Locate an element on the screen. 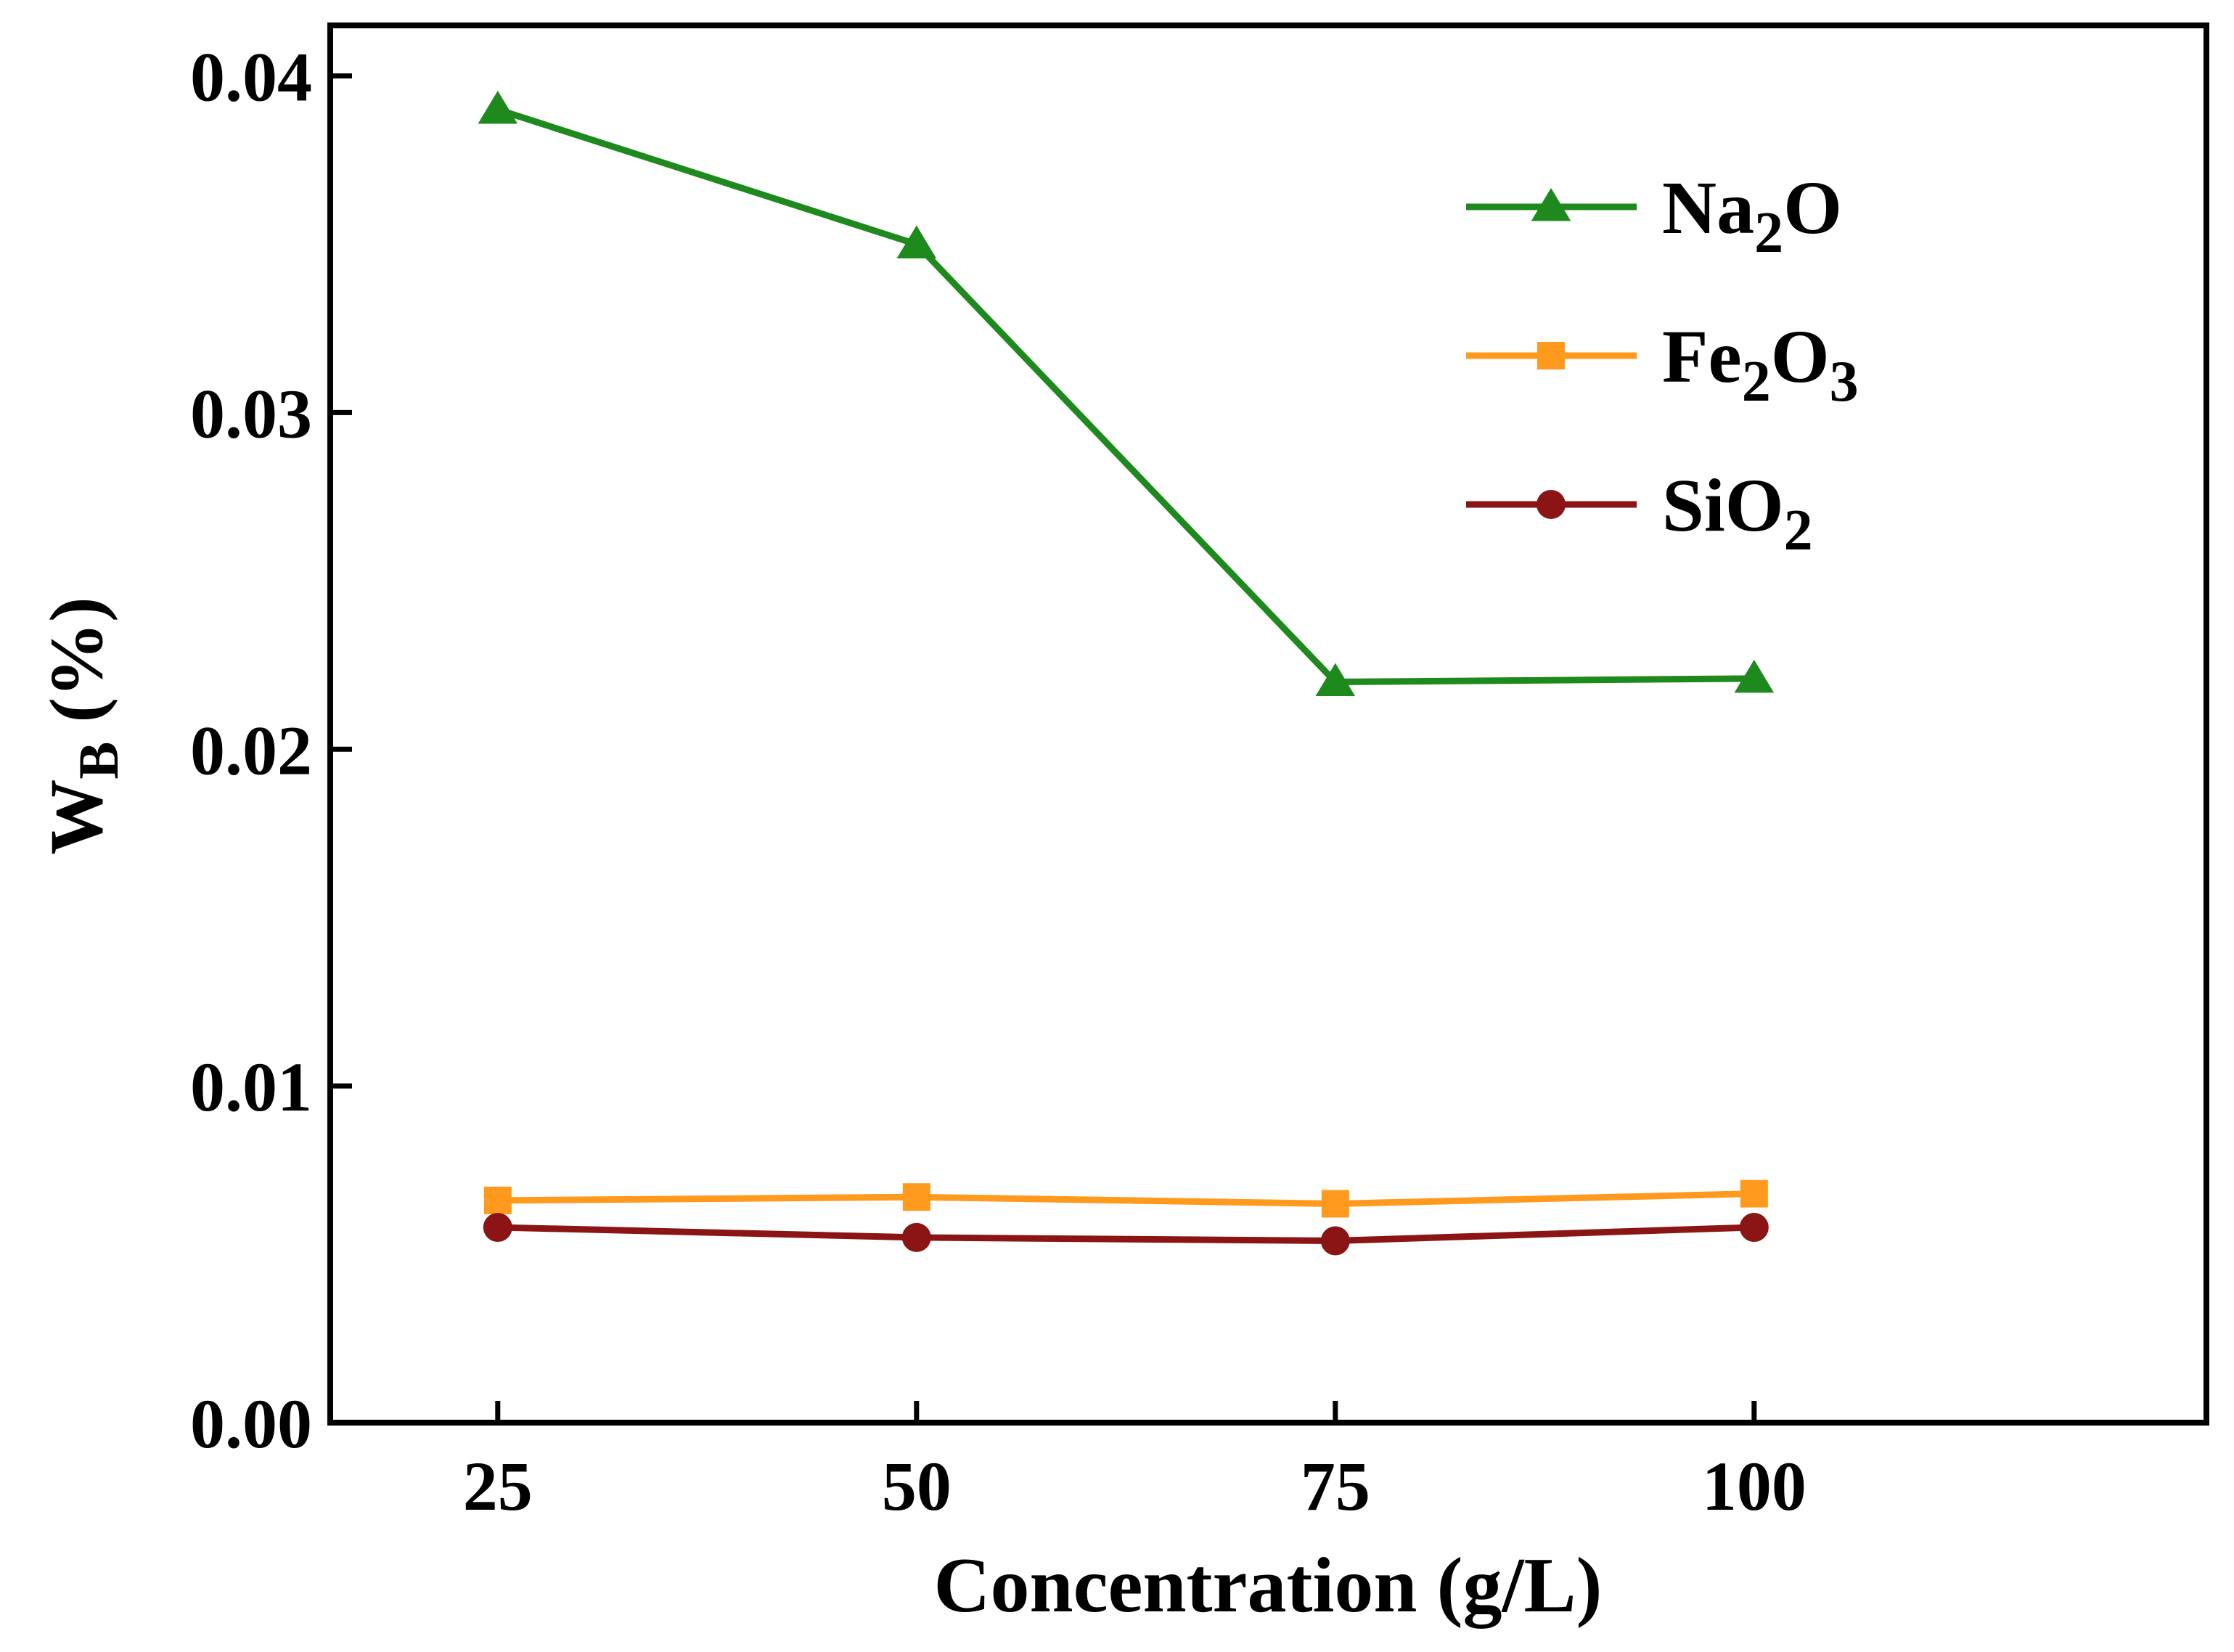 This screenshot has height=1652, width=2234. y-tick-label: 0.04 is located at coordinates (251, 77).